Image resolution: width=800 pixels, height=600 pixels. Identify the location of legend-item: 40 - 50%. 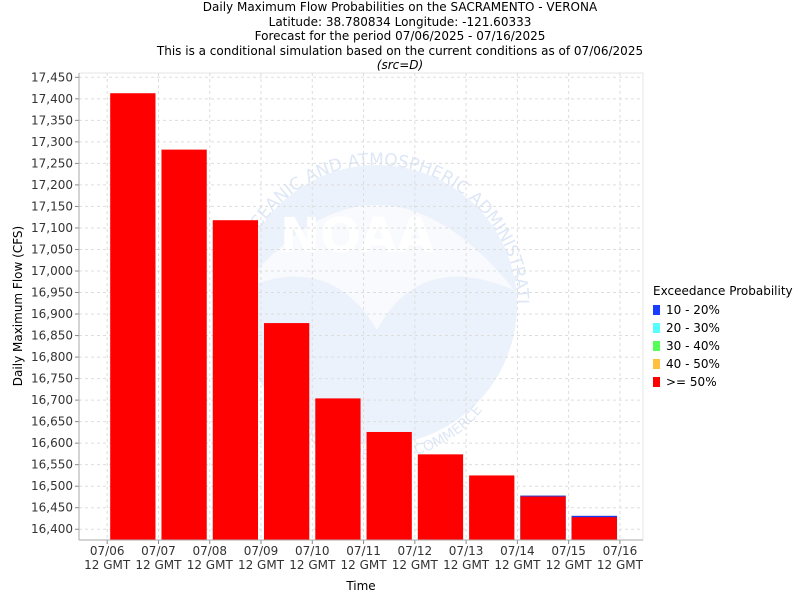
(723, 364).